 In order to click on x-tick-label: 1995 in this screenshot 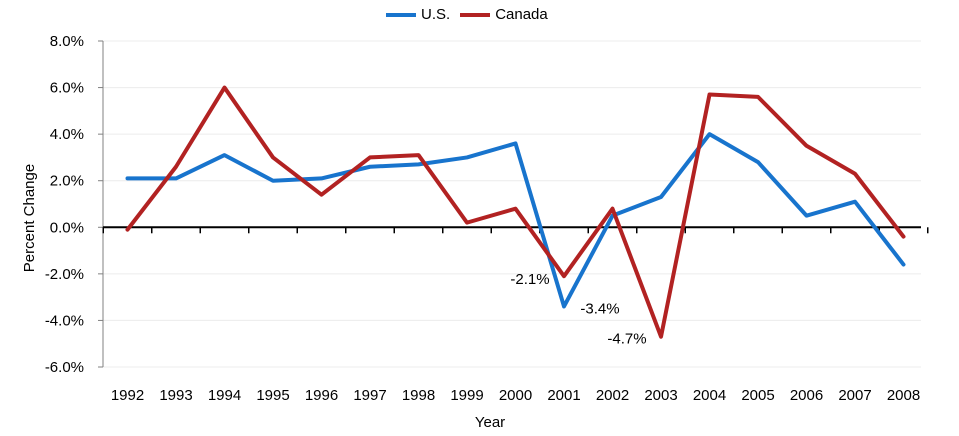, I will do `click(272, 395)`.